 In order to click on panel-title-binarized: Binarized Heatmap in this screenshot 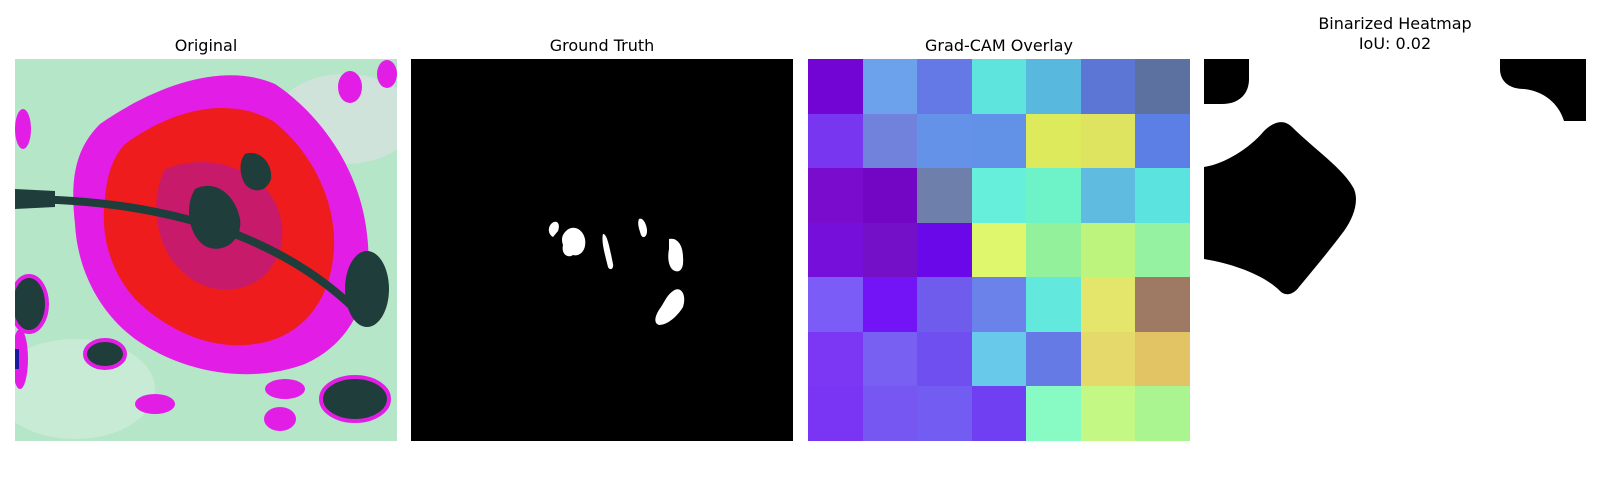, I will do `click(1395, 23)`.